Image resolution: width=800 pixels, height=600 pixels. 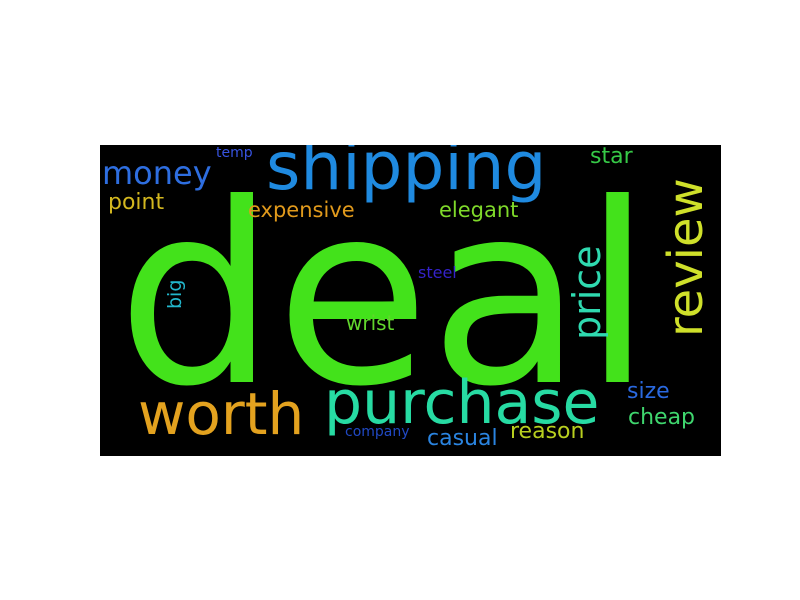 I want to click on word-company: company, so click(x=377, y=432).